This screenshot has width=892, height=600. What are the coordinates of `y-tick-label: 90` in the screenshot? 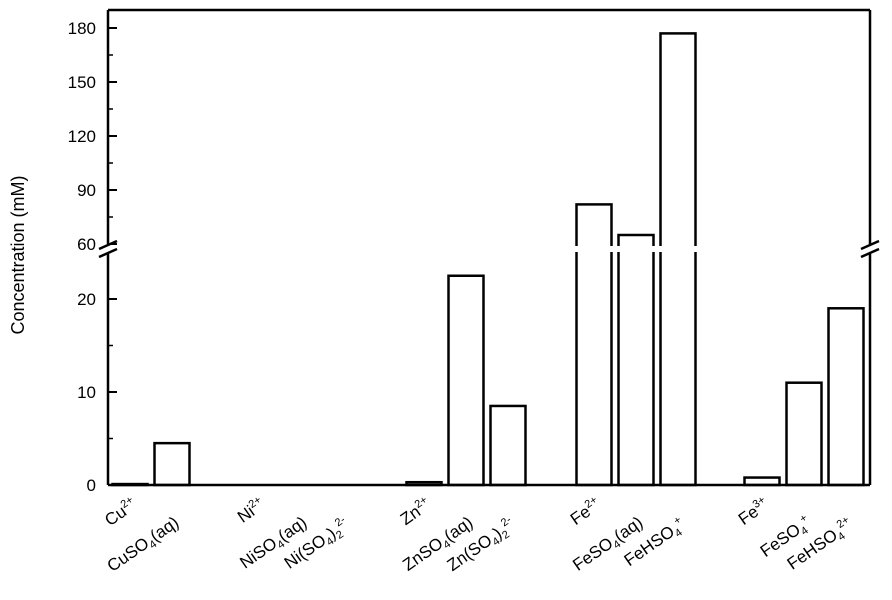 It's located at (86, 190).